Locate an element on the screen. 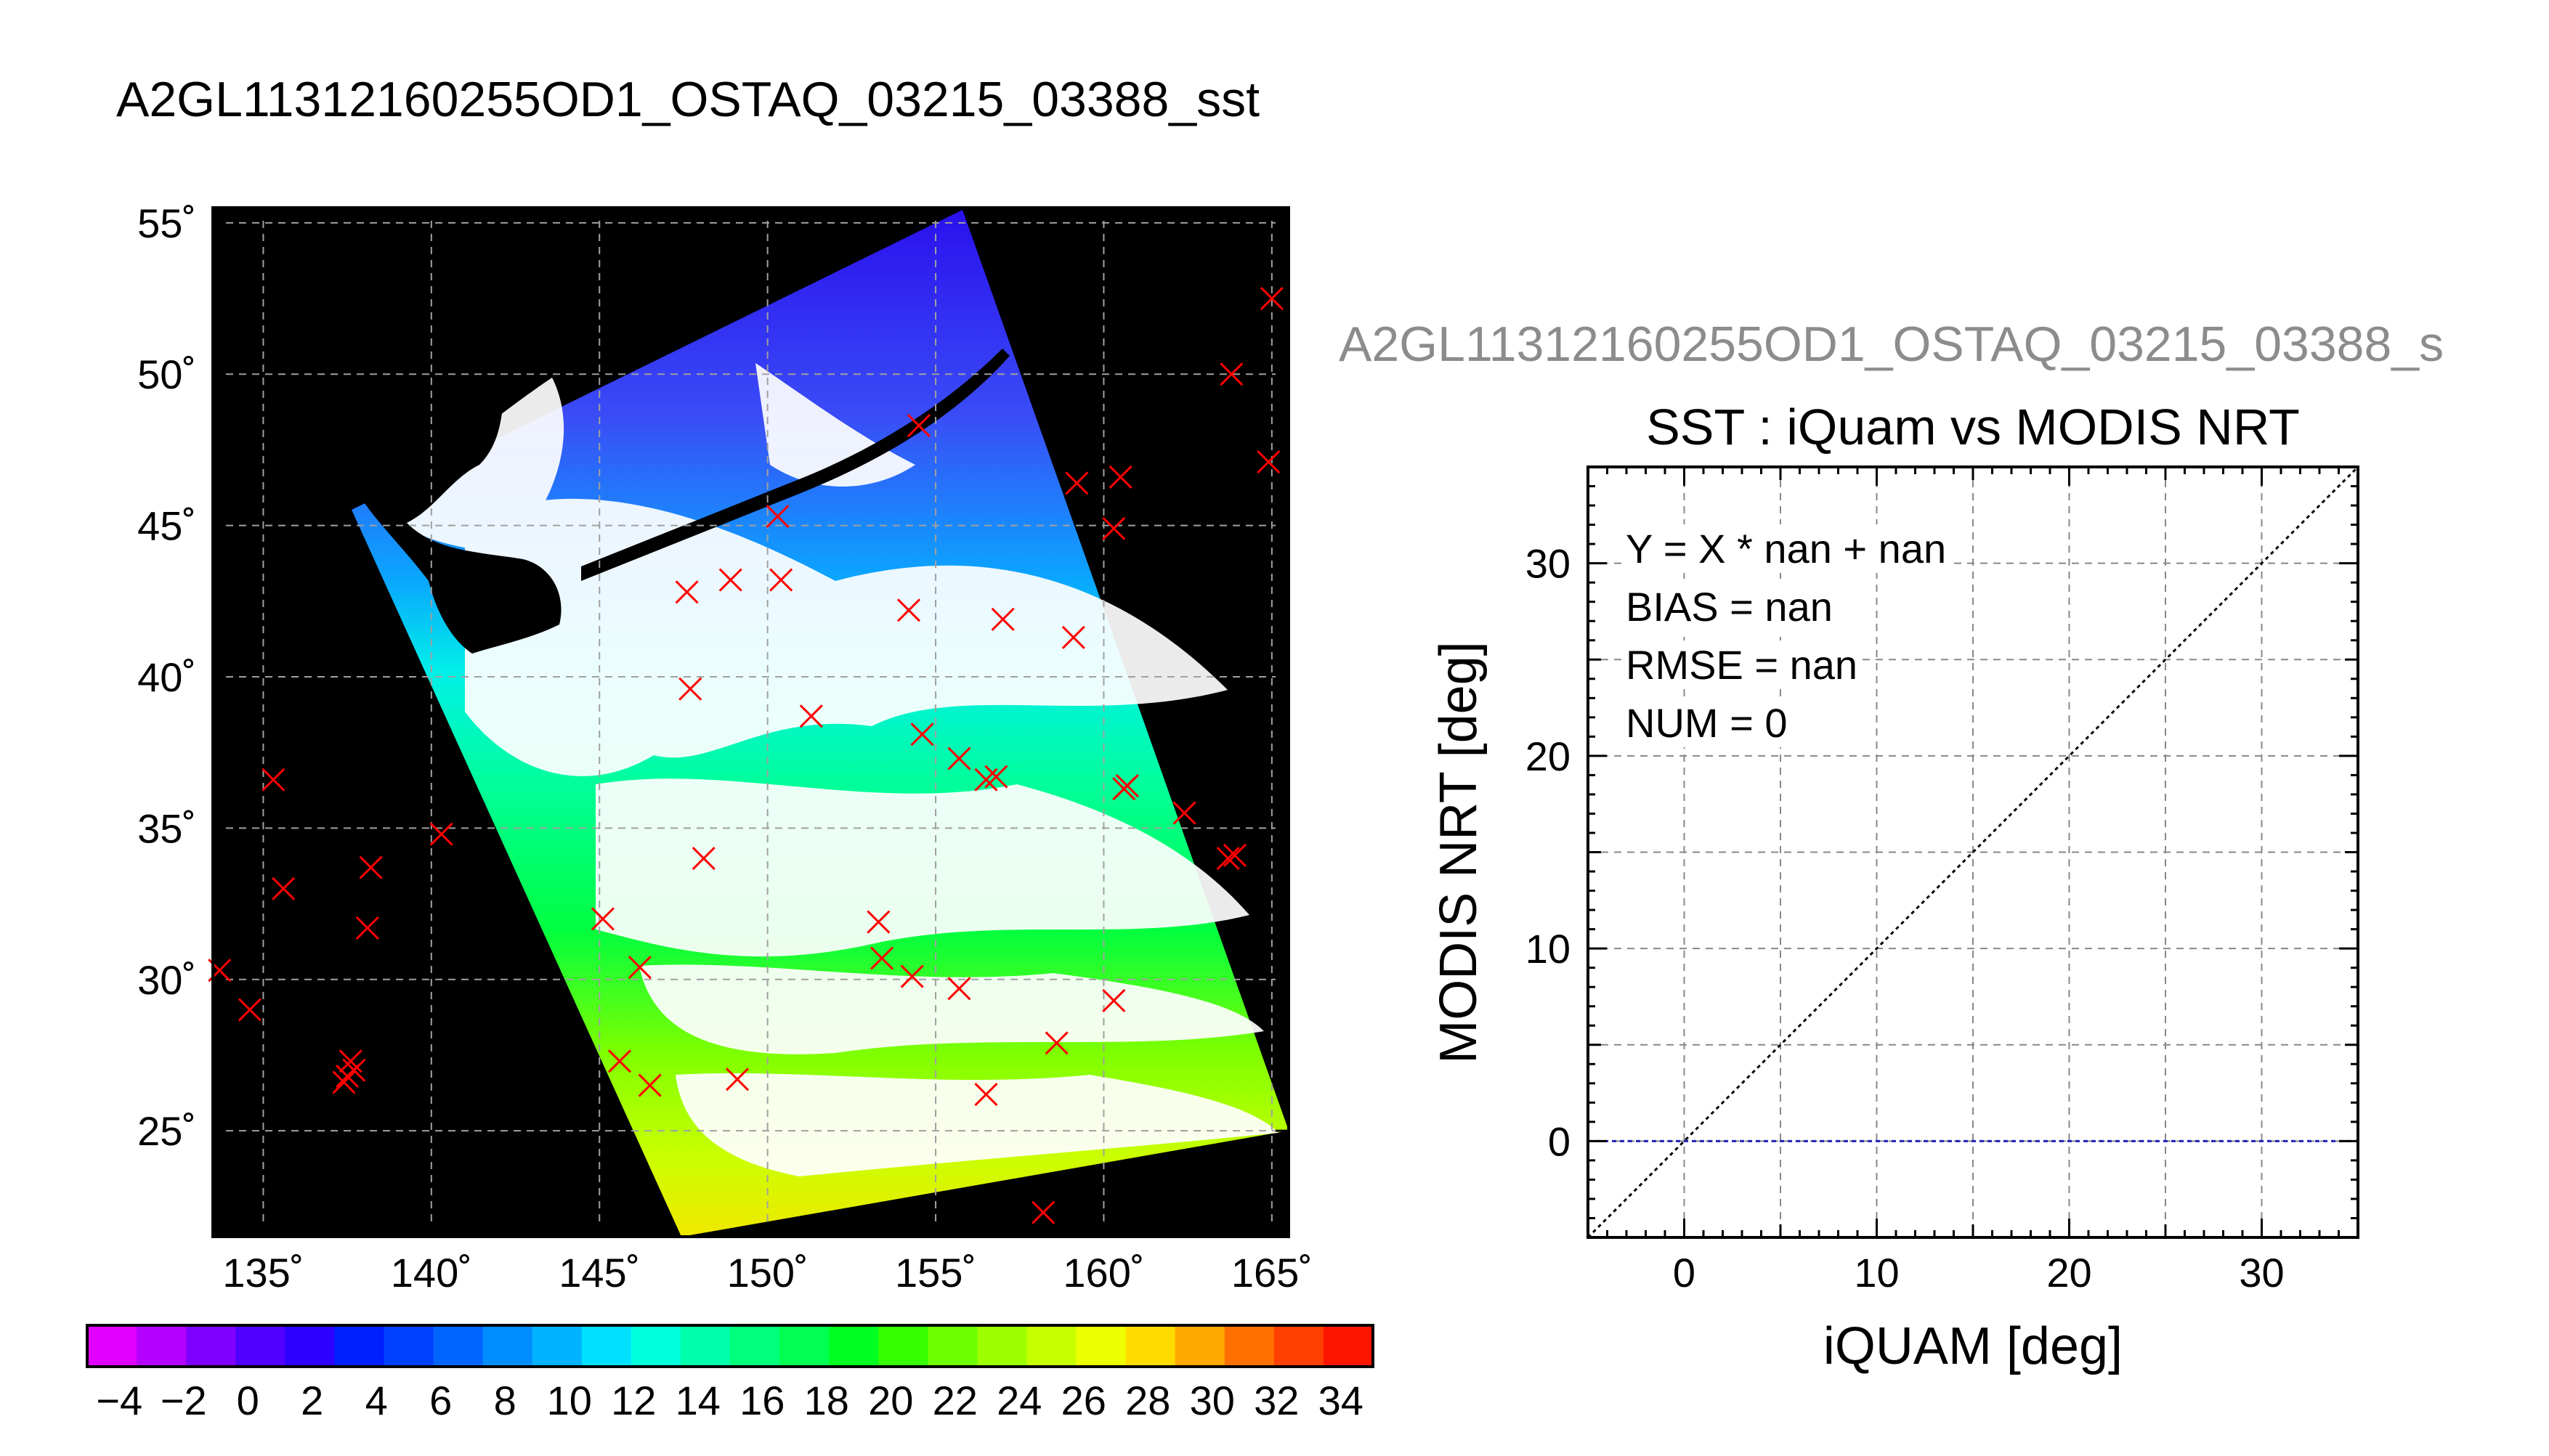 The image size is (2549, 1456). scatter-xlabel: iQUAM [deg] is located at coordinates (1973, 1346).